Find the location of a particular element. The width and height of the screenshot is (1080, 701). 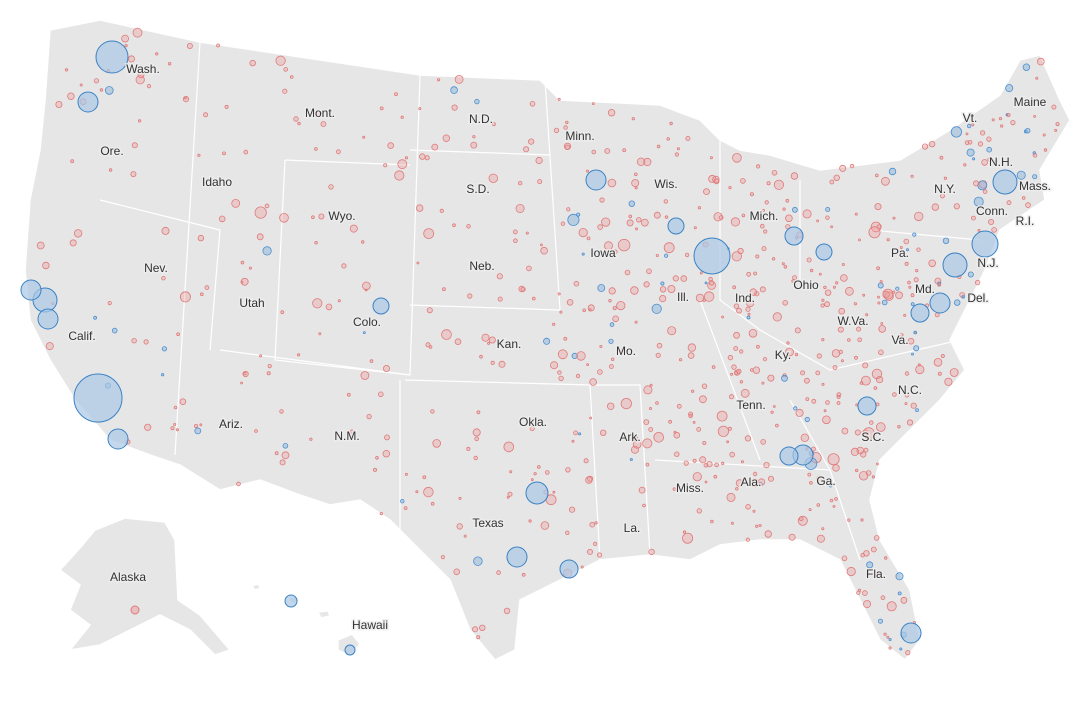

state-label: Neb. is located at coordinates (481, 266).